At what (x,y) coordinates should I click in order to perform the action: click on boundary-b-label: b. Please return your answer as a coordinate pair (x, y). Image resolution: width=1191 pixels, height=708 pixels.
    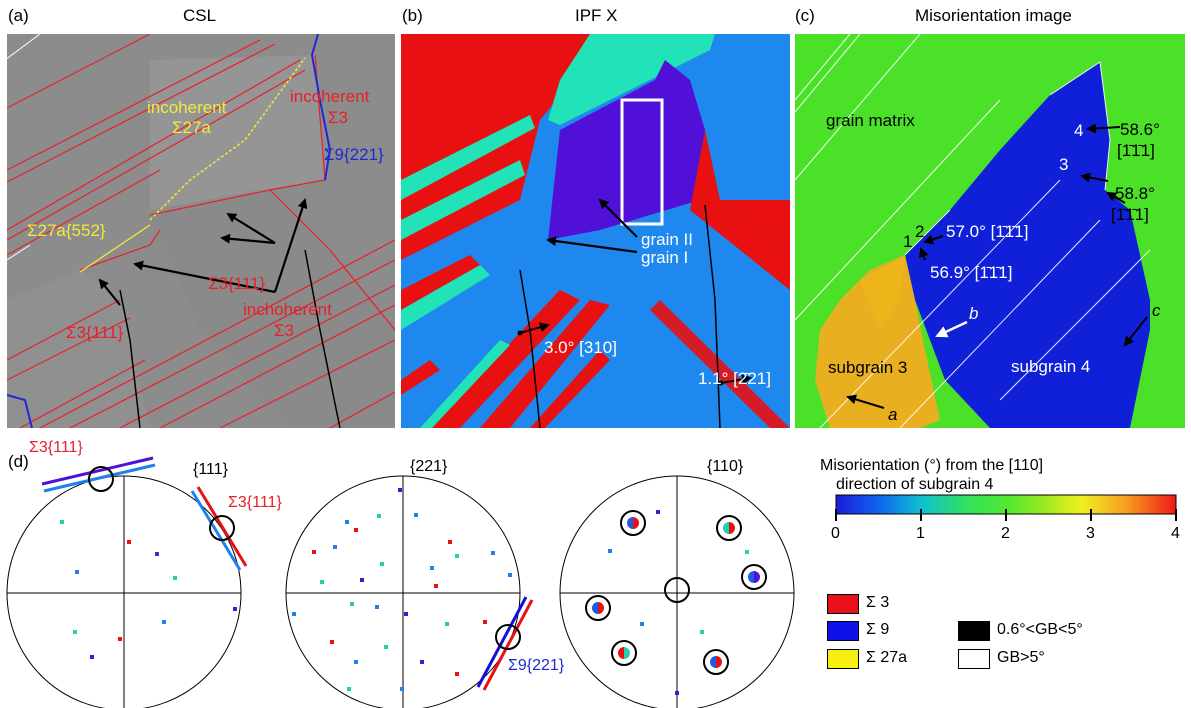
    Looking at the image, I should click on (974, 313).